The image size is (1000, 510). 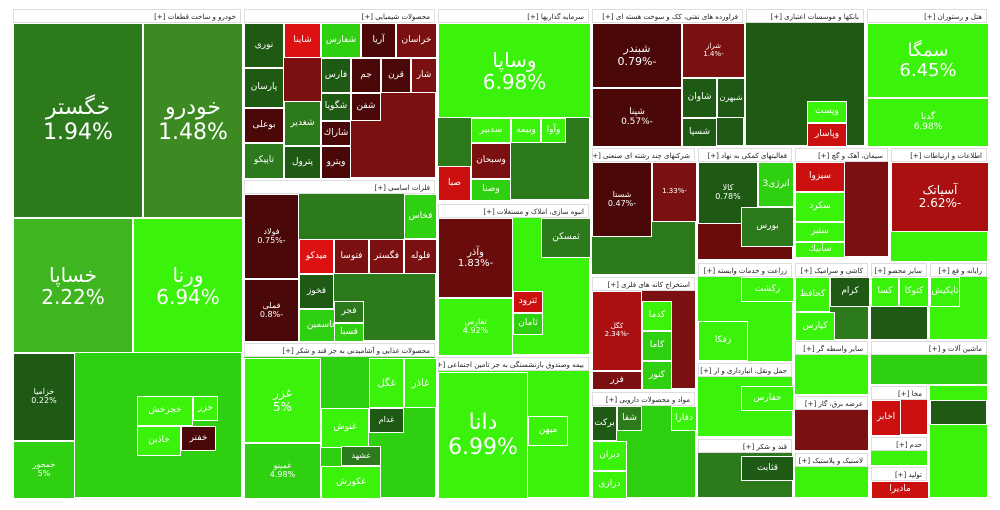 I want to click on symbol: فگستر, so click(x=386, y=255).